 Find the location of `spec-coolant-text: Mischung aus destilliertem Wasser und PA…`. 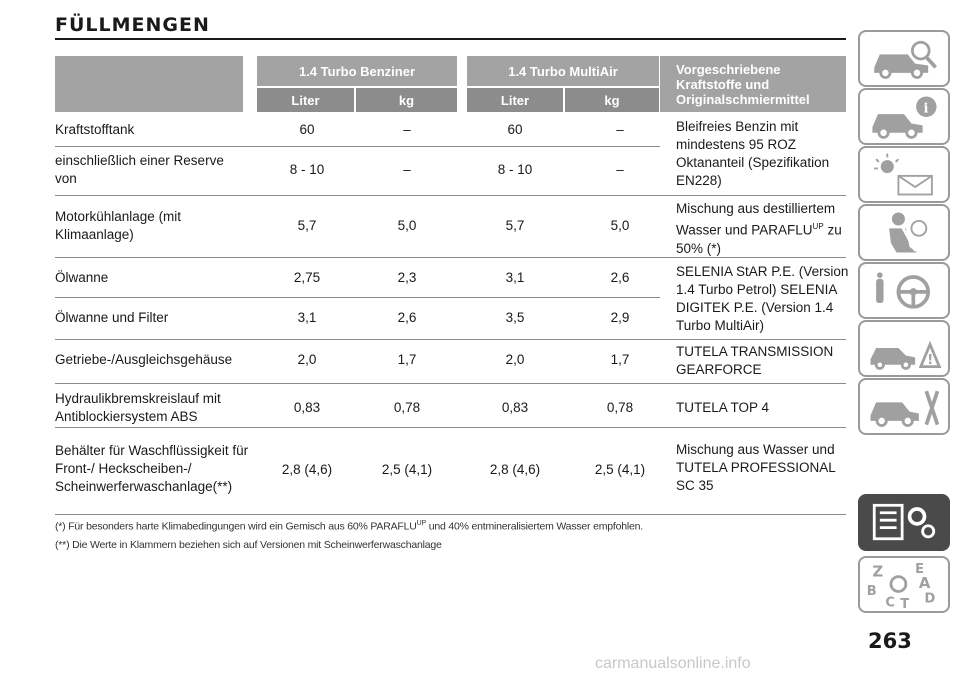

spec-coolant-text: Mischung aus destilliertem Wasser und PA… is located at coordinates (756, 219).